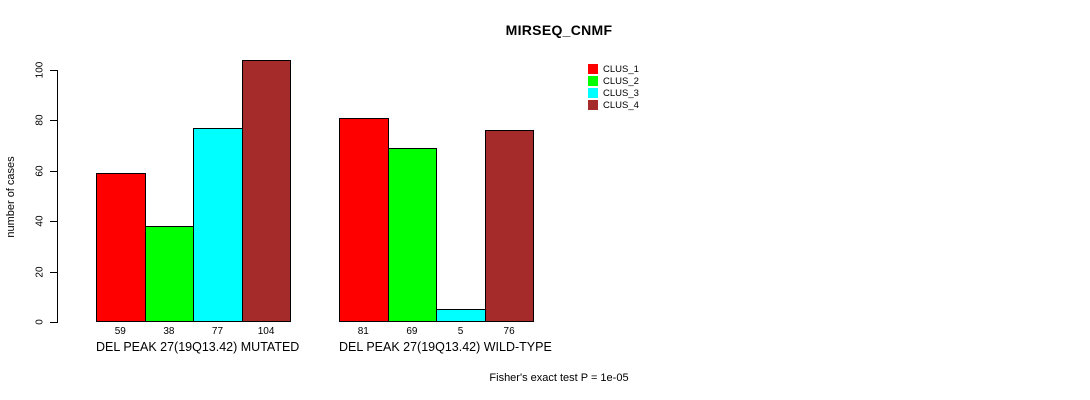 The width and height of the screenshot is (1090, 400). I want to click on y-tick-label: 40, so click(40, 221).